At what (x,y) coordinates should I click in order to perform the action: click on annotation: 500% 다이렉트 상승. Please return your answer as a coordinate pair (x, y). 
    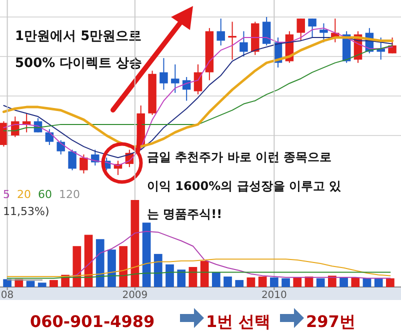
    Looking at the image, I should click on (78, 63).